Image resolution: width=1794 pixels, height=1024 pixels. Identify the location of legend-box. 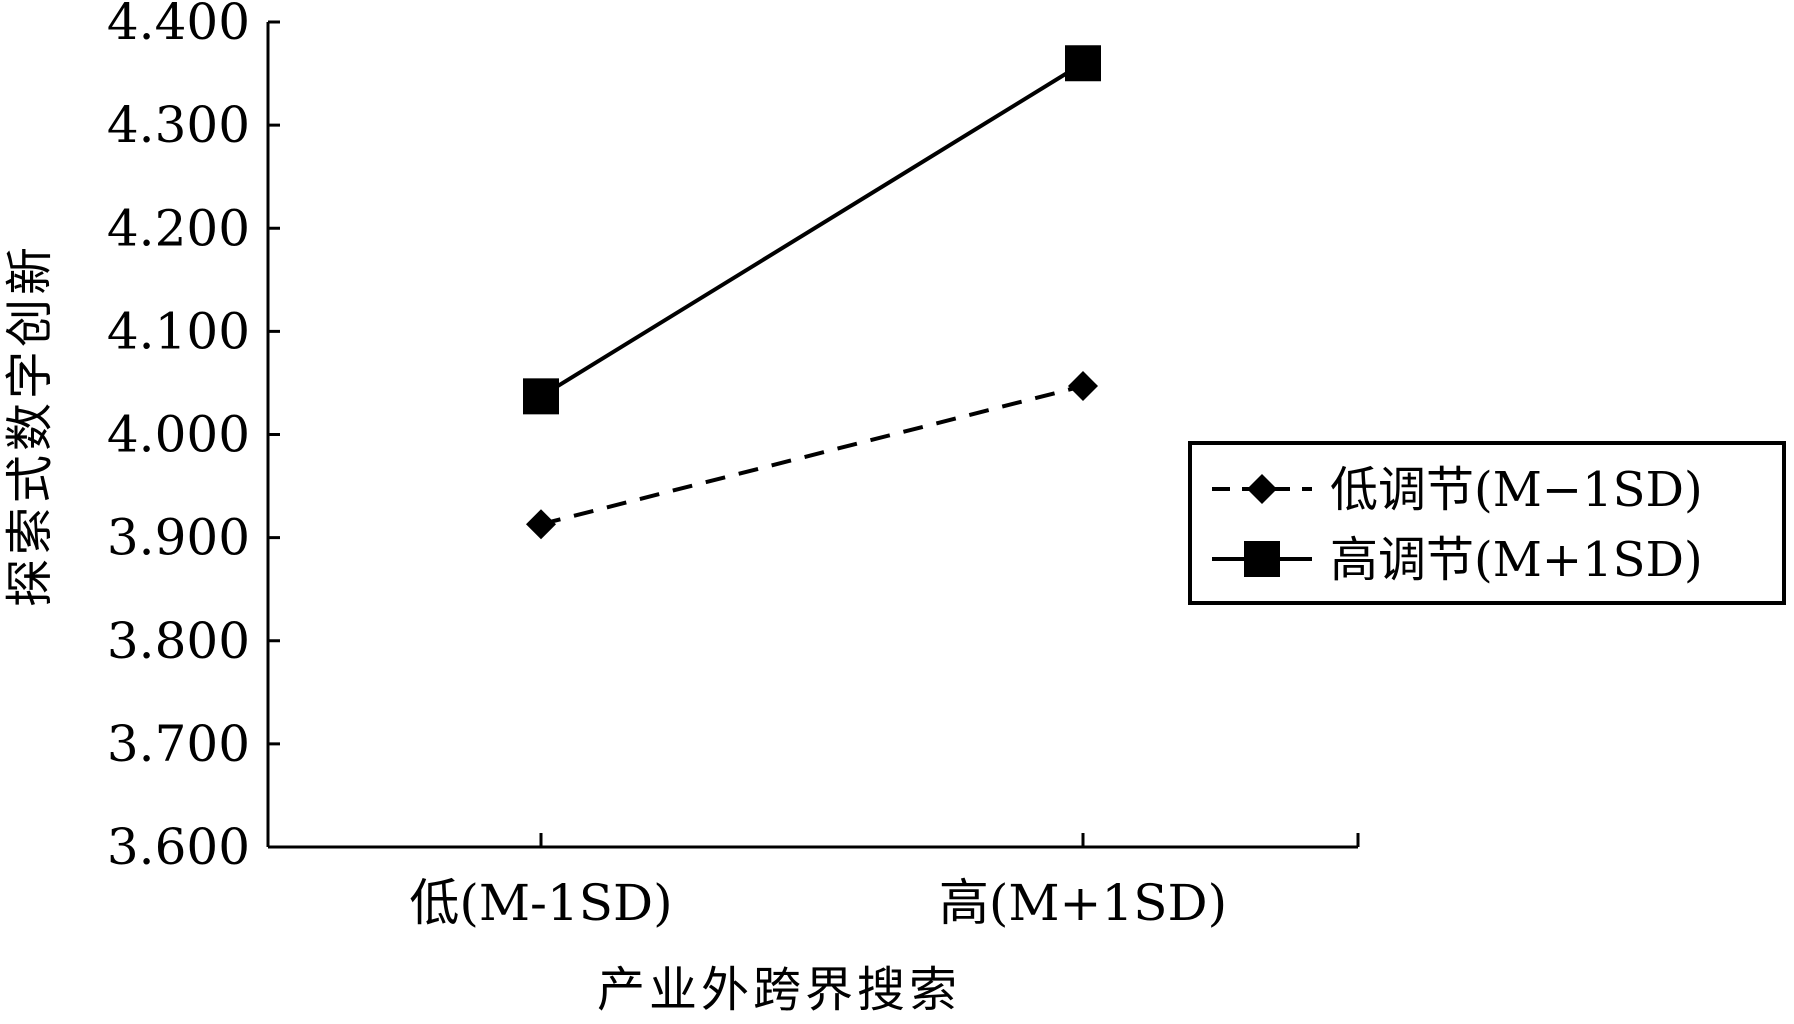
(1487, 523).